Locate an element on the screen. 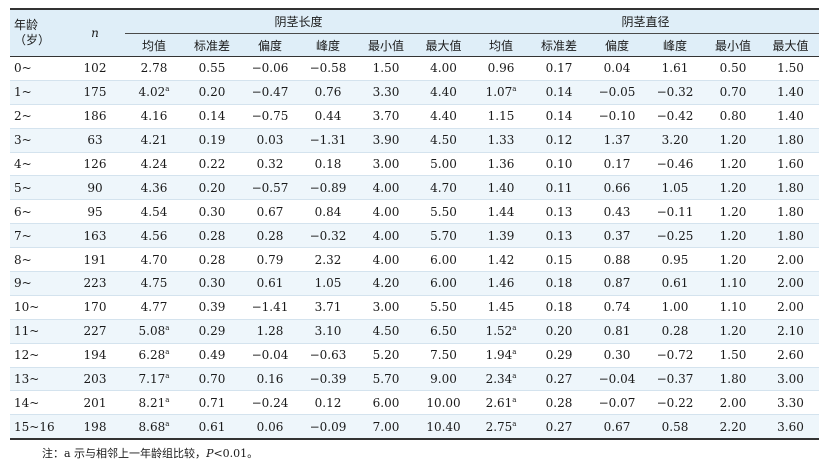 The height and width of the screenshot is (466, 839). diameter-kurt-cell: 0.95 is located at coordinates (675, 260).